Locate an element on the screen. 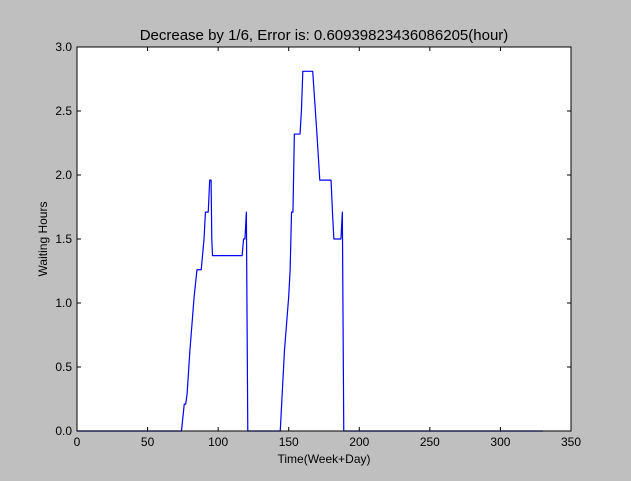 This screenshot has height=481, width=631. y-tick-label: 1.5 is located at coordinates (63, 239).